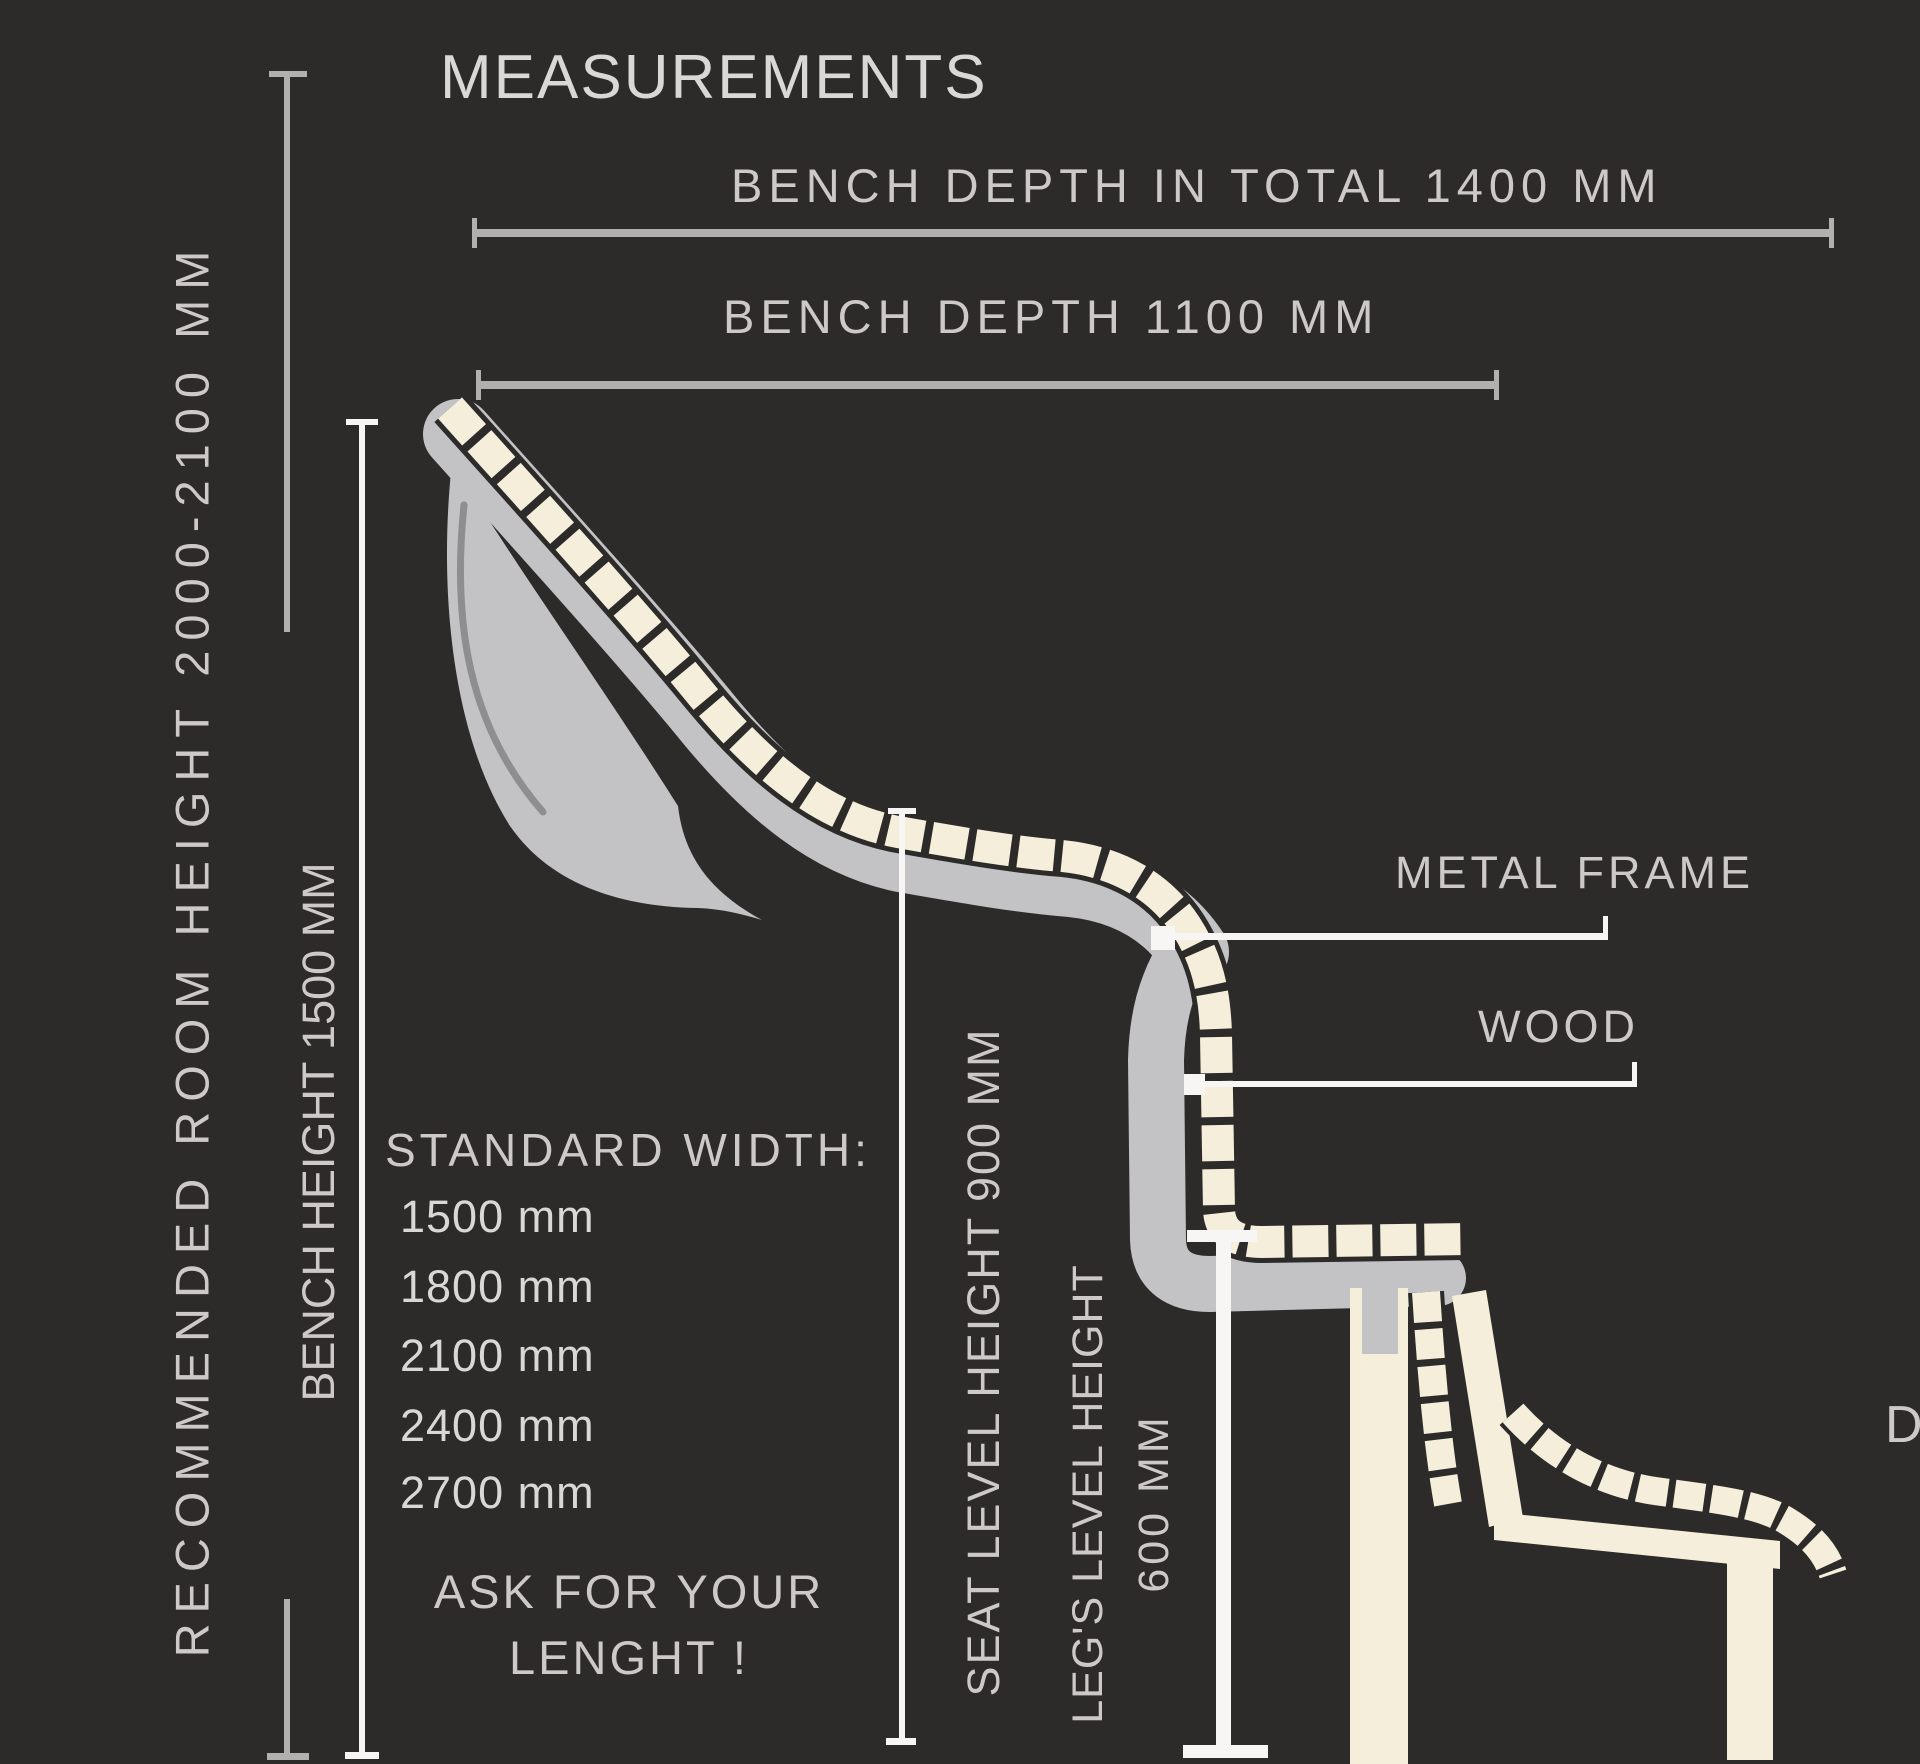 The height and width of the screenshot is (1764, 1920). What do you see at coordinates (497, 1425) in the screenshot?
I see `width-option: 2400 mm` at bounding box center [497, 1425].